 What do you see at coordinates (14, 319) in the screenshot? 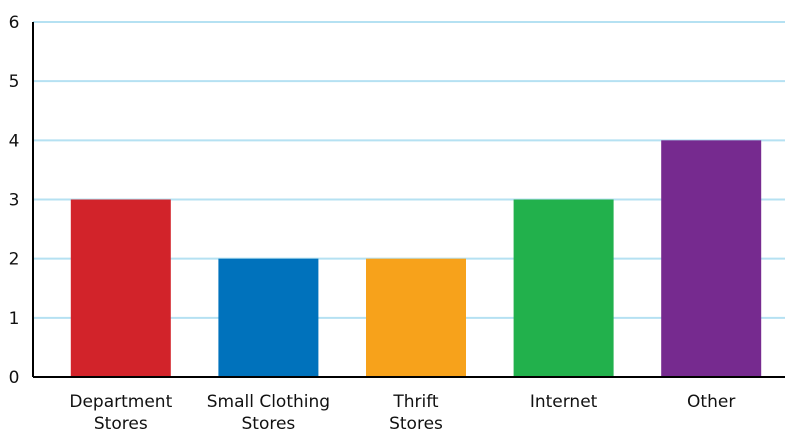
I see `y-tick-label: 1` at bounding box center [14, 319].